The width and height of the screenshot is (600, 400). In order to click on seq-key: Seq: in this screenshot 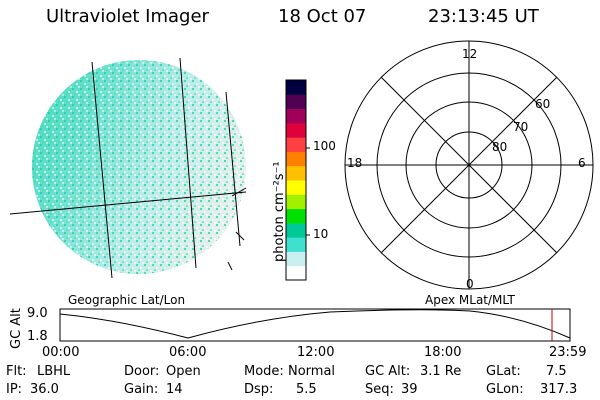, I will do `click(379, 389)`.